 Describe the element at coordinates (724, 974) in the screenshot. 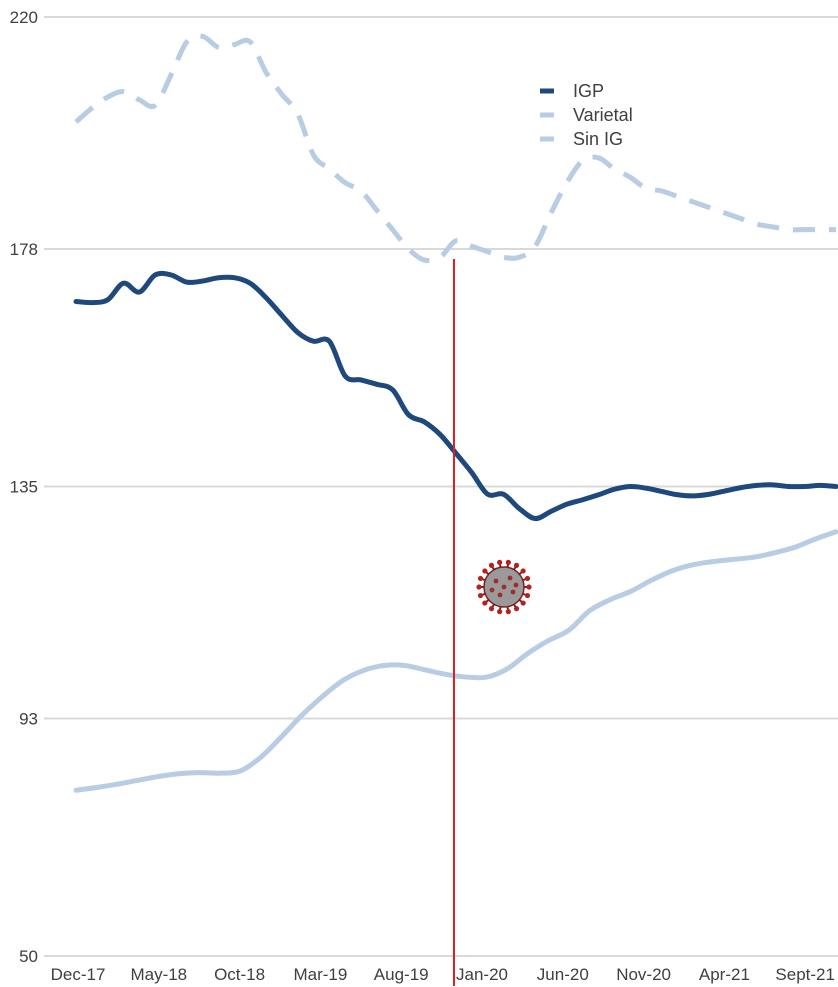

I see `x-tick-label: Apr-21` at that location.